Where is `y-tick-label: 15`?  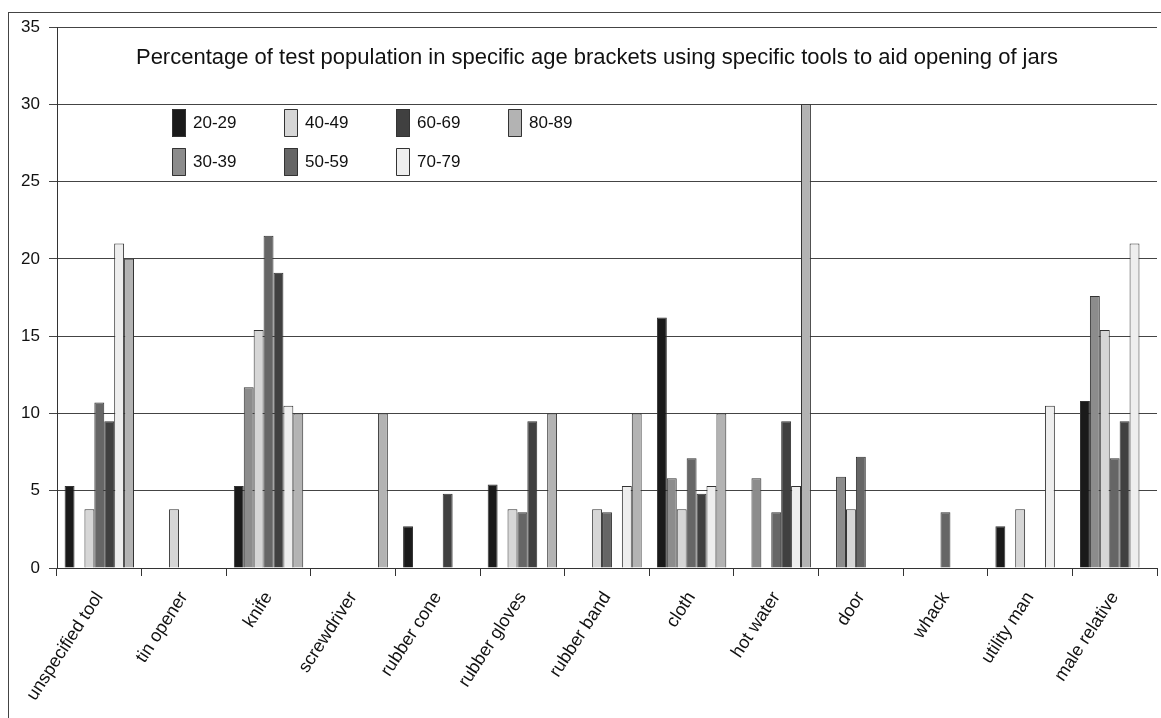
y-tick-label: 15 is located at coordinates (30, 335).